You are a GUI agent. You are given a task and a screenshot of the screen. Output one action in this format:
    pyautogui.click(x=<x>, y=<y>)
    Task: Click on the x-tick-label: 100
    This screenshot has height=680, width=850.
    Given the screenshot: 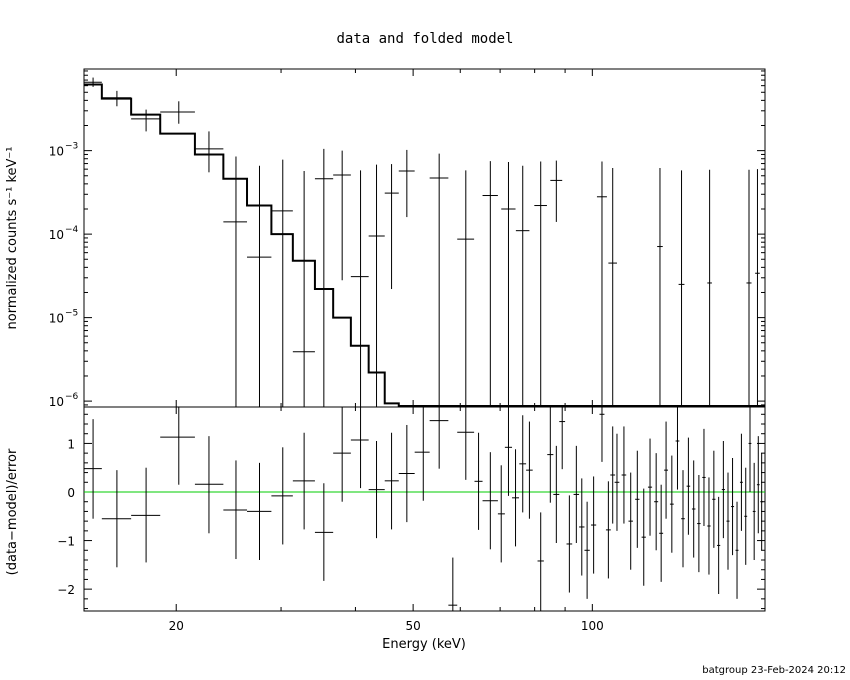 What is the action you would take?
    pyautogui.click(x=592, y=626)
    